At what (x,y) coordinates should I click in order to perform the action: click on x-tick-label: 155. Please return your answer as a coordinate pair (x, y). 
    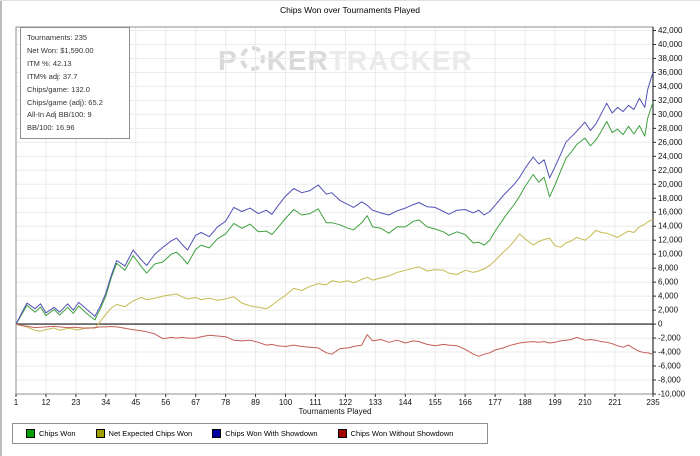
    Looking at the image, I should click on (436, 402).